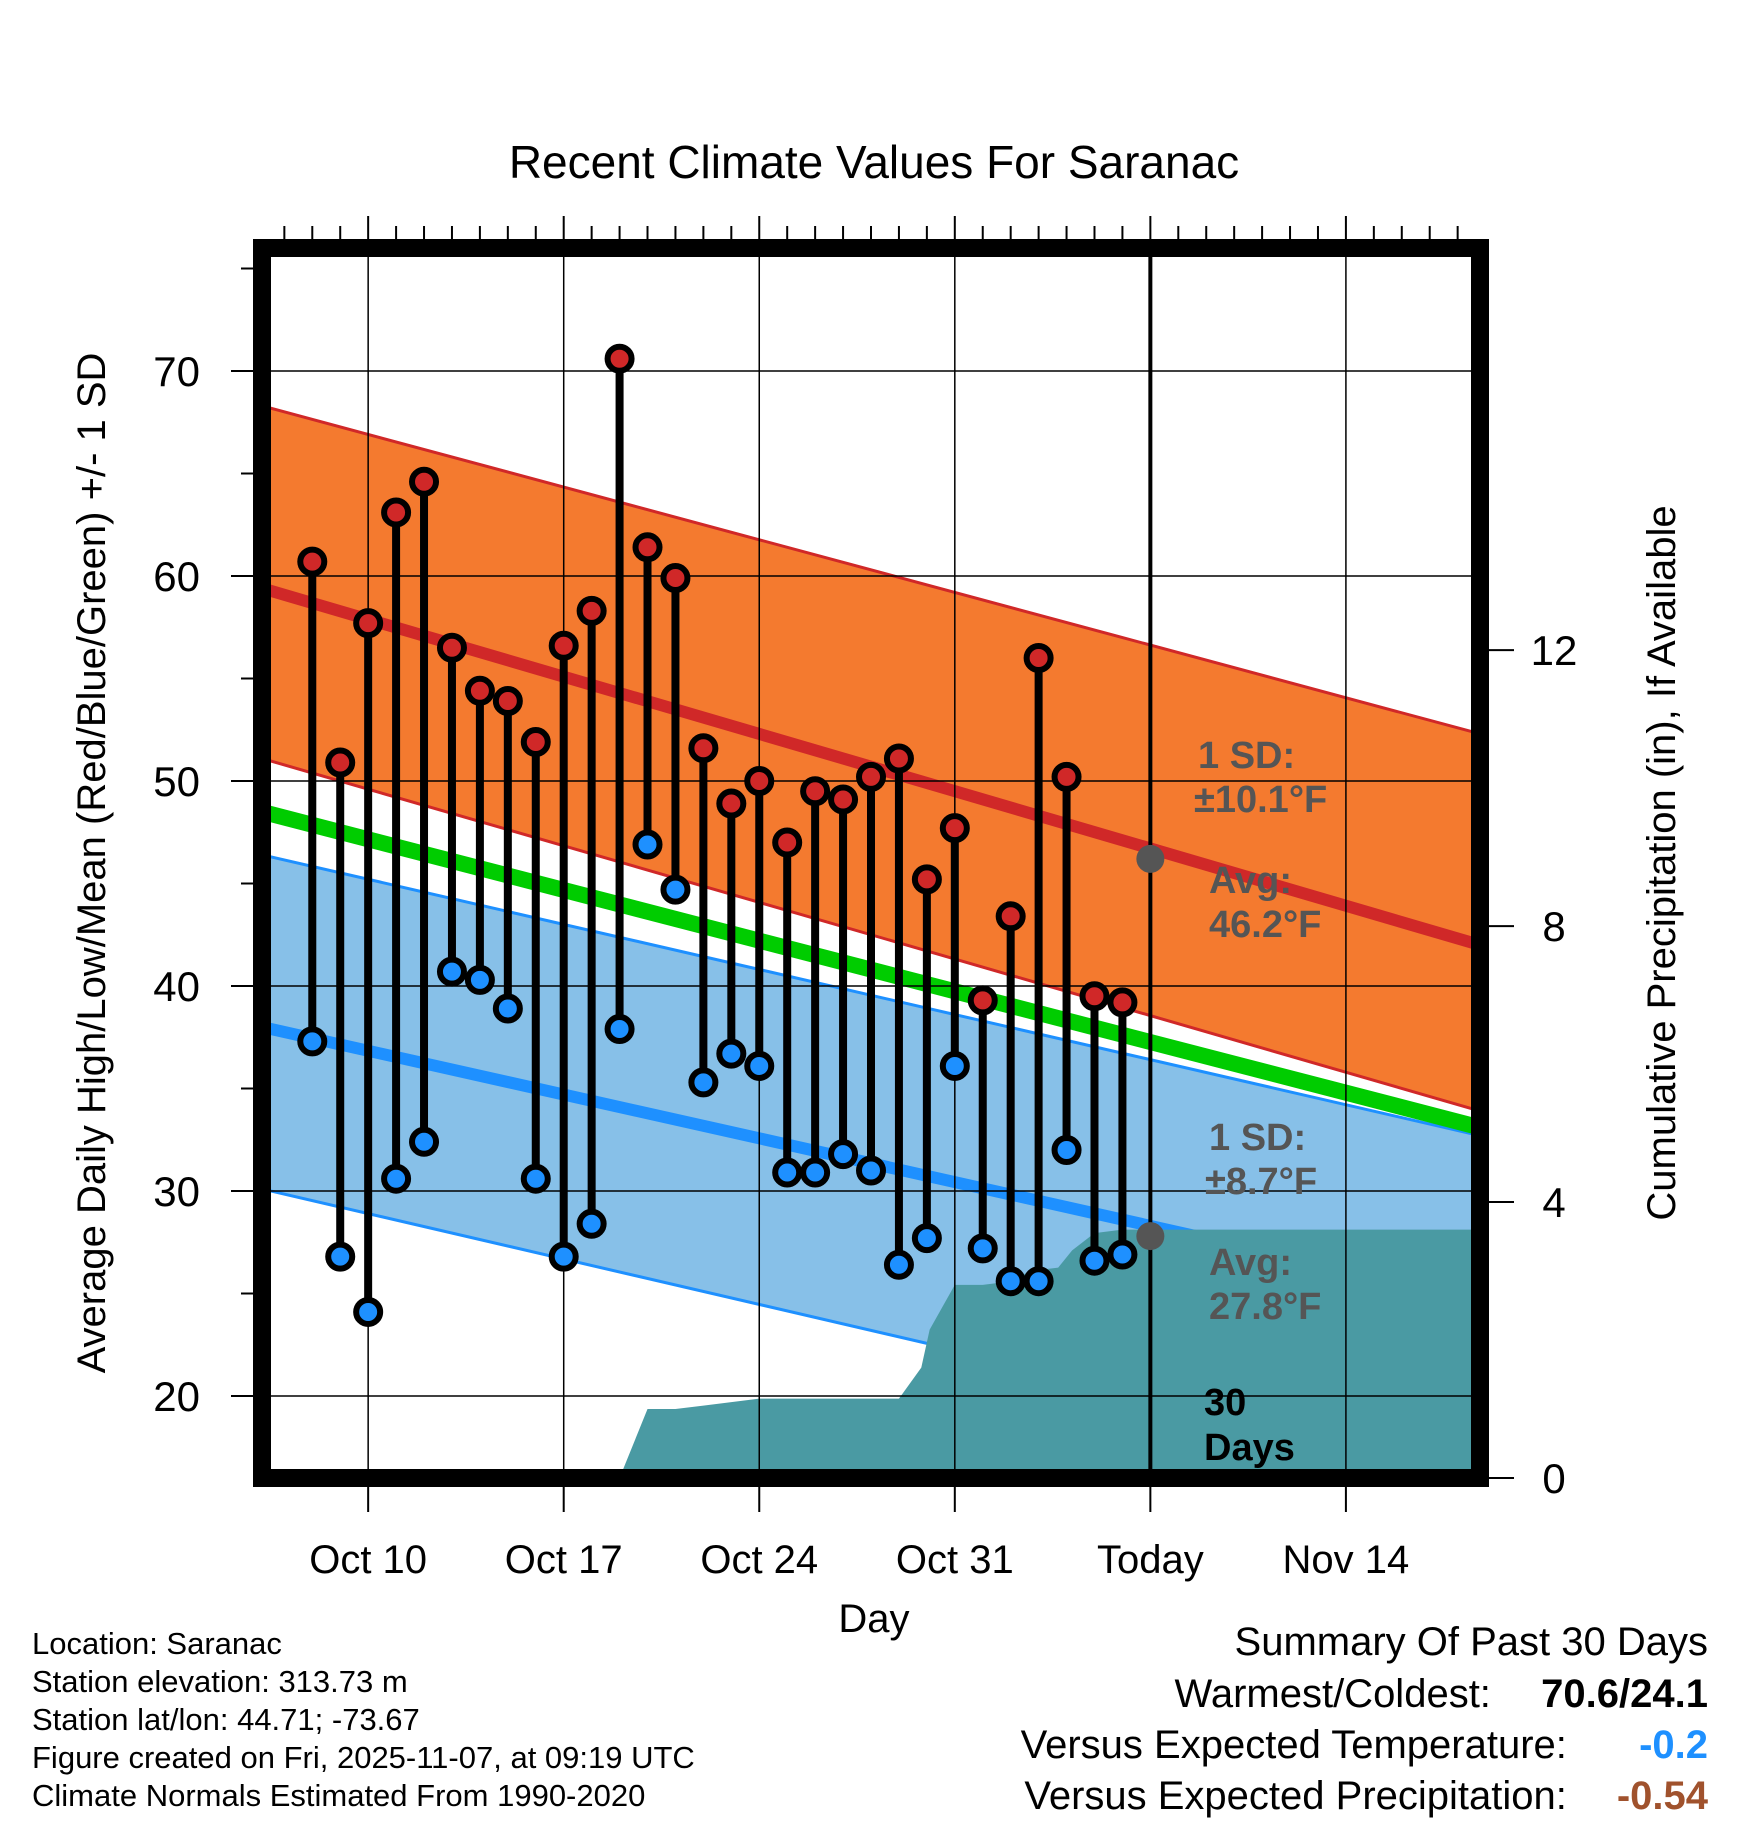  Describe the element at coordinates (176, 781) in the screenshot. I see `y-tick-label: 50` at that location.